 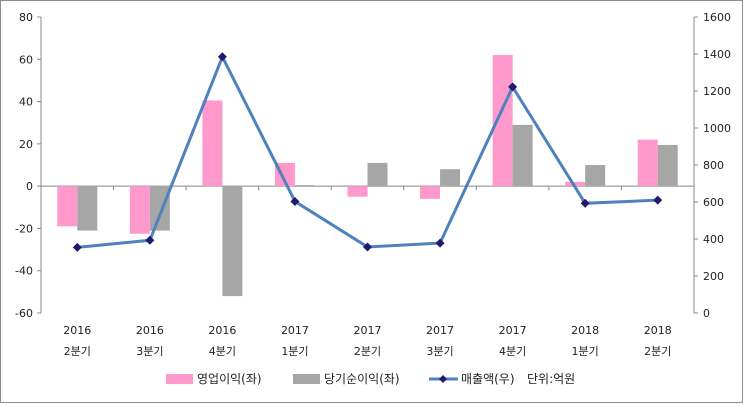 What do you see at coordinates (306, 379) in the screenshot?
I see `legend-swatch-net-income` at bounding box center [306, 379].